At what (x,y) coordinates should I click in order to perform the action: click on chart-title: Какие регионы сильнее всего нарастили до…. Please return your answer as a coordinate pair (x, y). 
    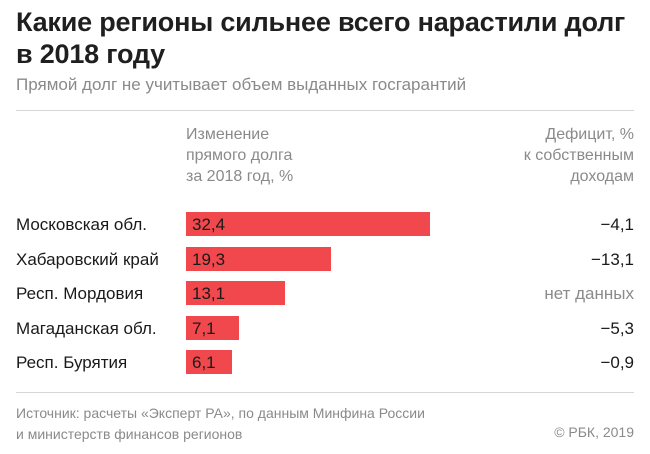
    Looking at the image, I should click on (321, 38).